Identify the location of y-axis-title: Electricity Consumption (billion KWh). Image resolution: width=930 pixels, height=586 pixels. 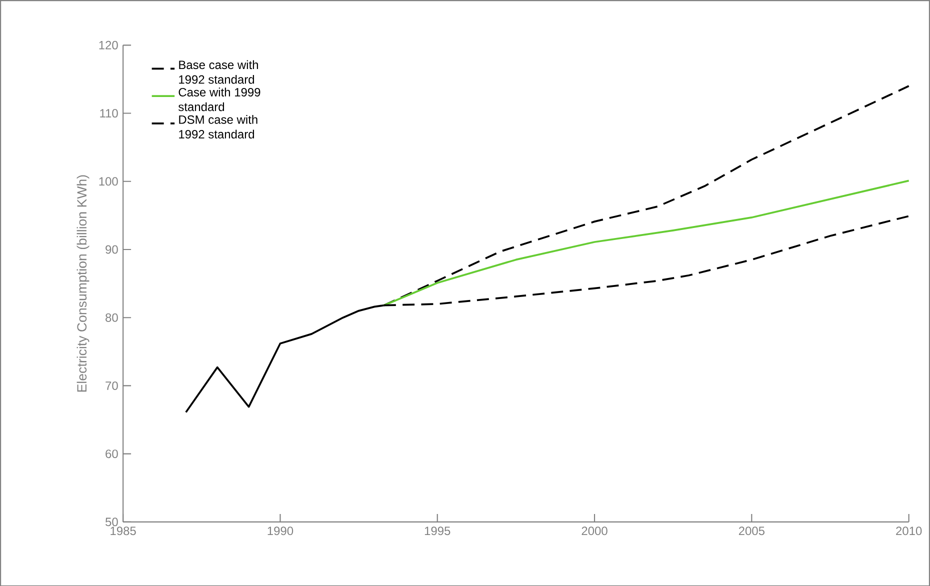
(83, 283).